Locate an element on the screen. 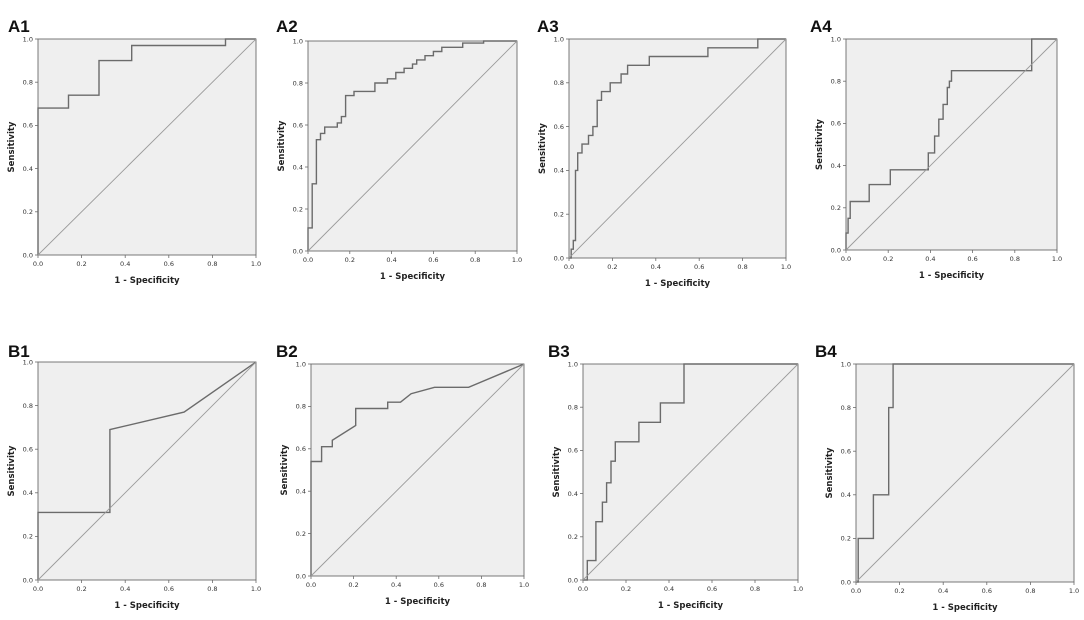  roc-curve-b2 is located at coordinates (417, 469).